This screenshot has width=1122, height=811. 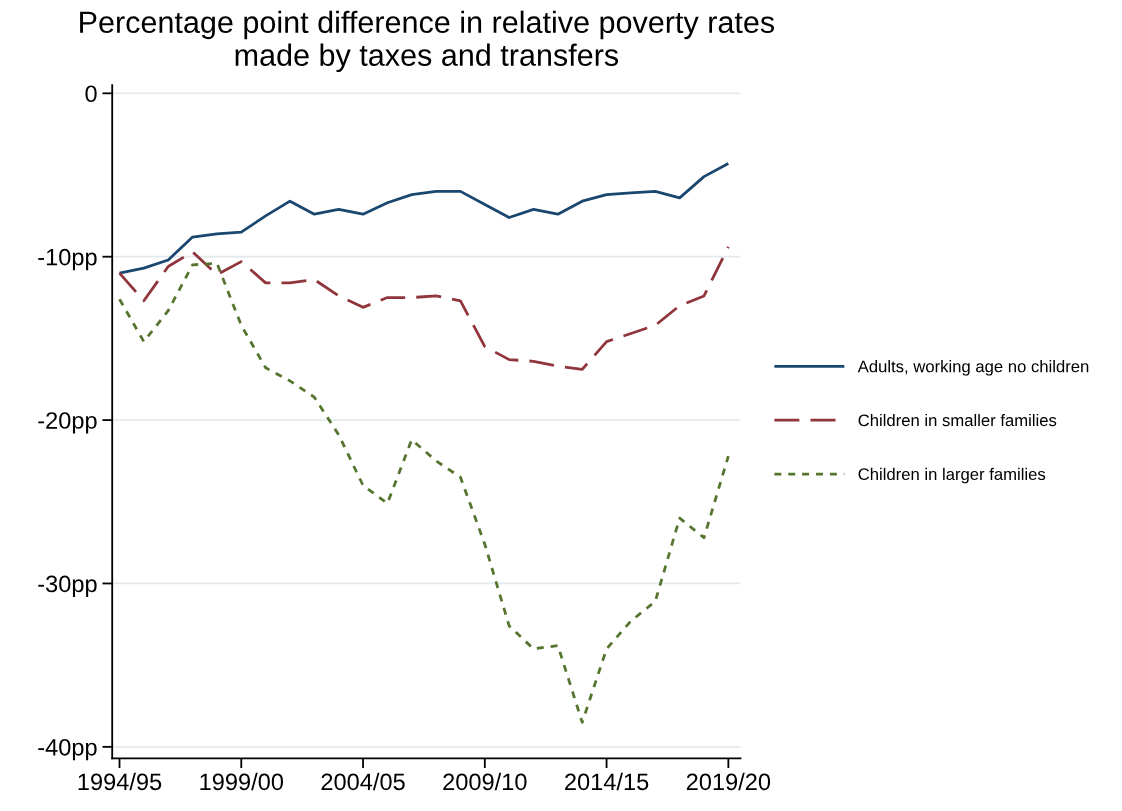 I want to click on y-tick-label: -30pp, so click(x=67, y=586).